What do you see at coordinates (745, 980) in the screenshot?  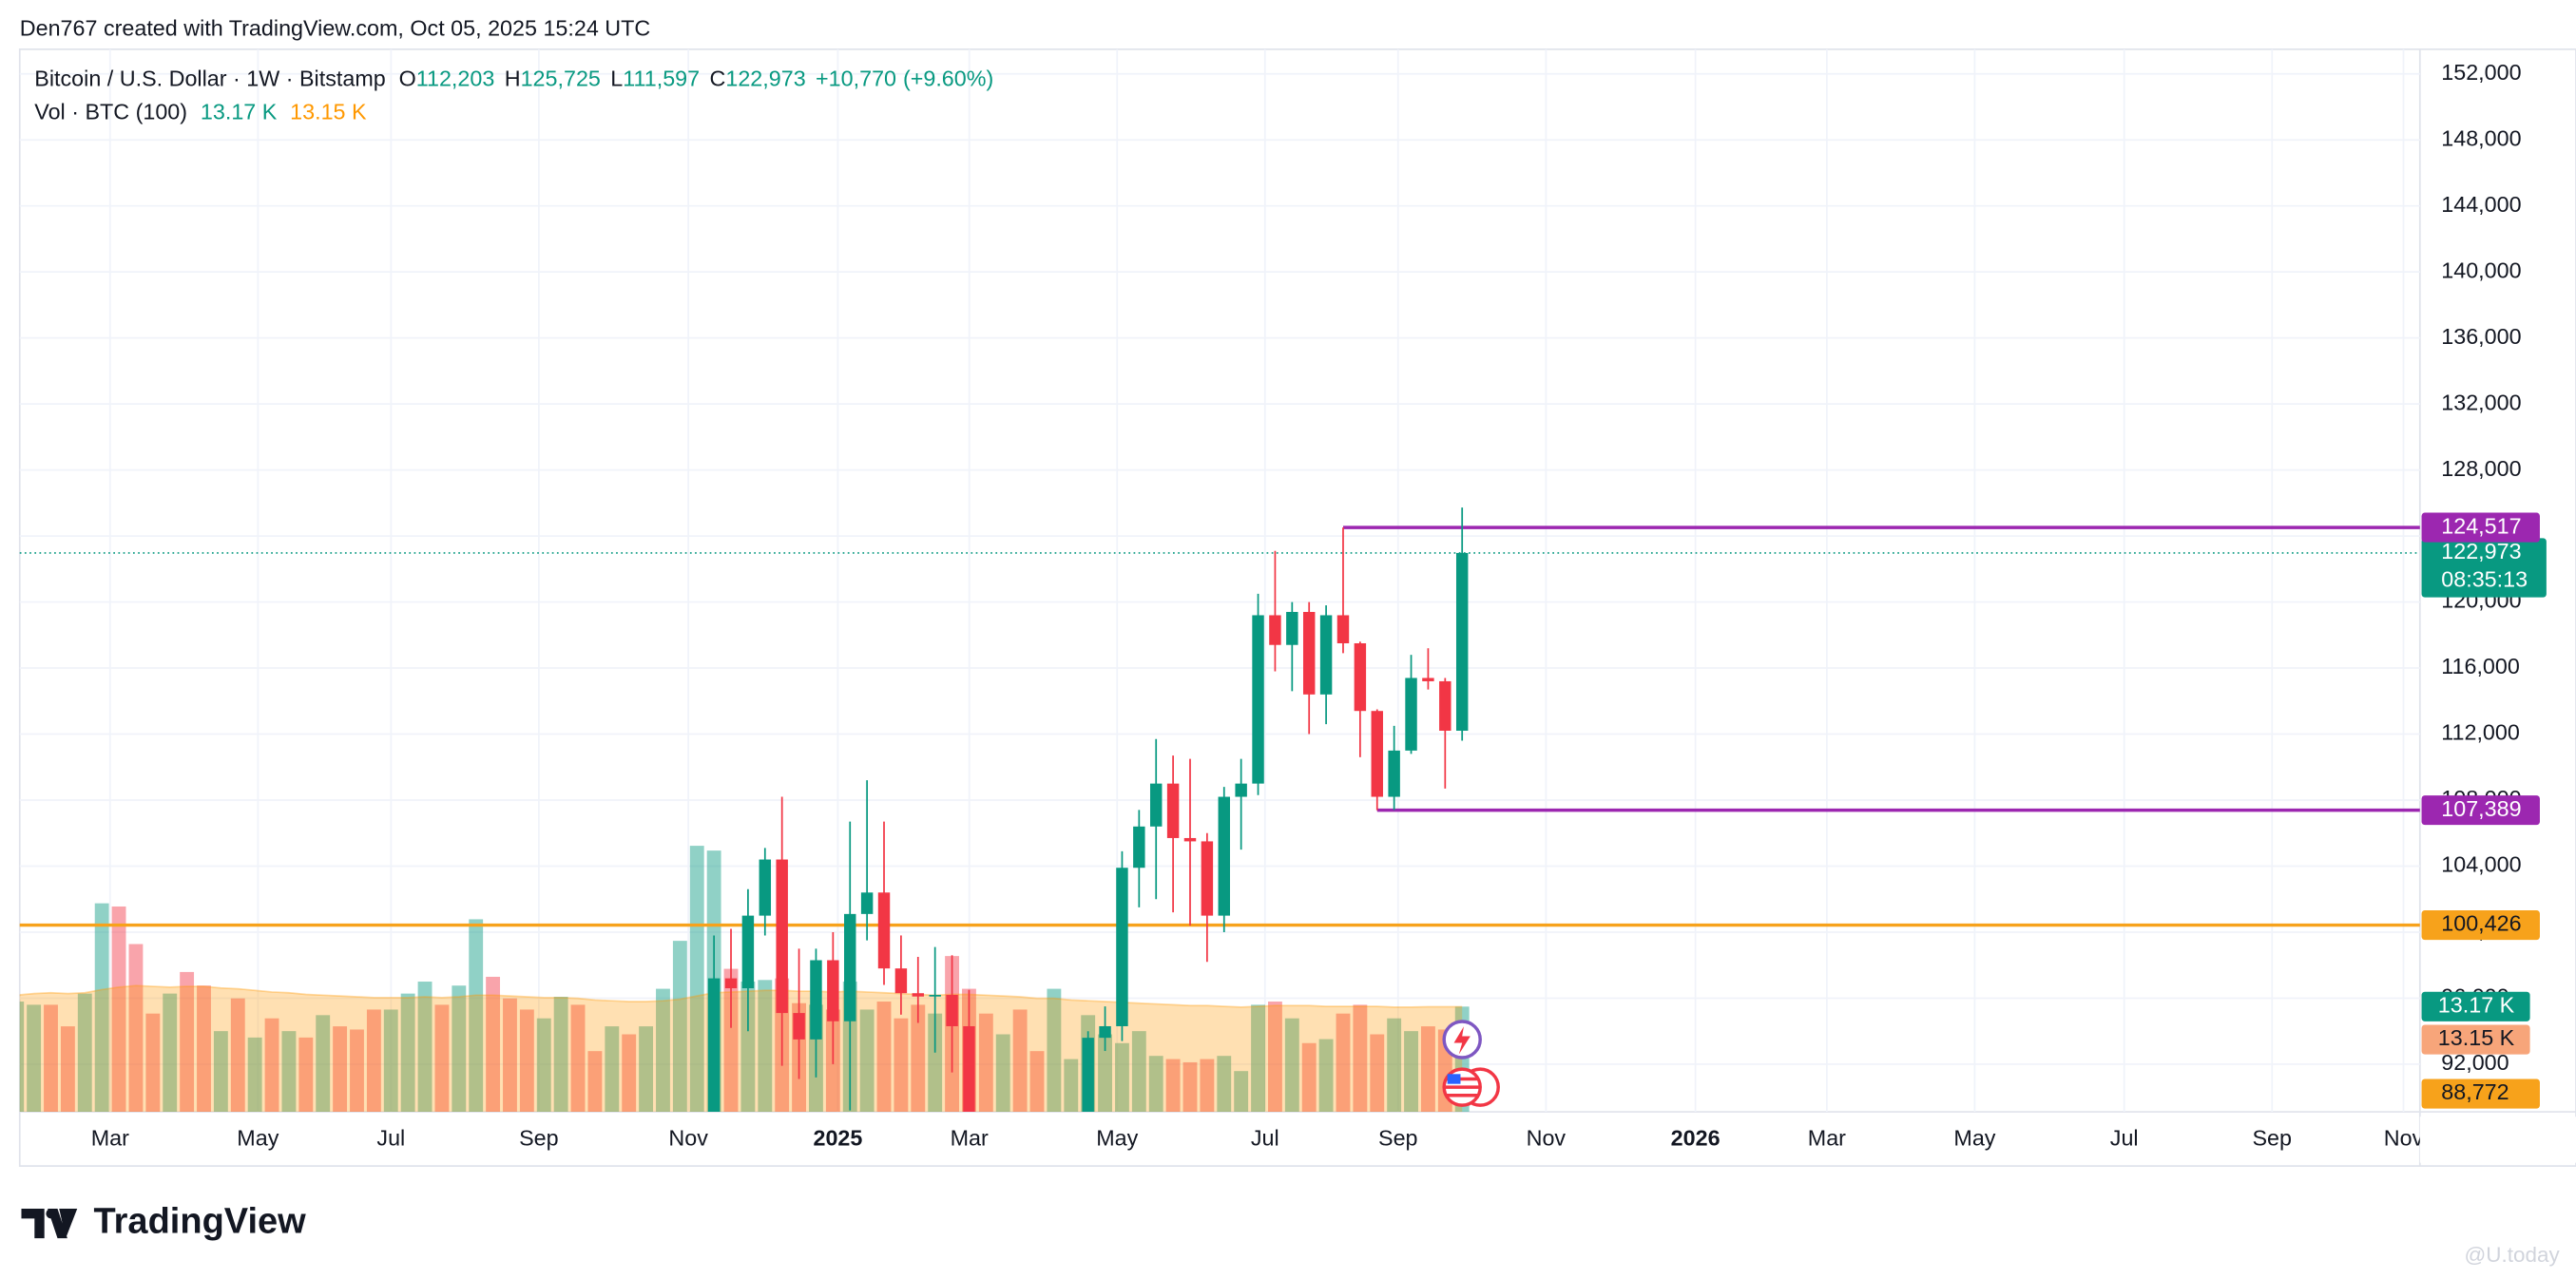 I see `volume-pane` at bounding box center [745, 980].